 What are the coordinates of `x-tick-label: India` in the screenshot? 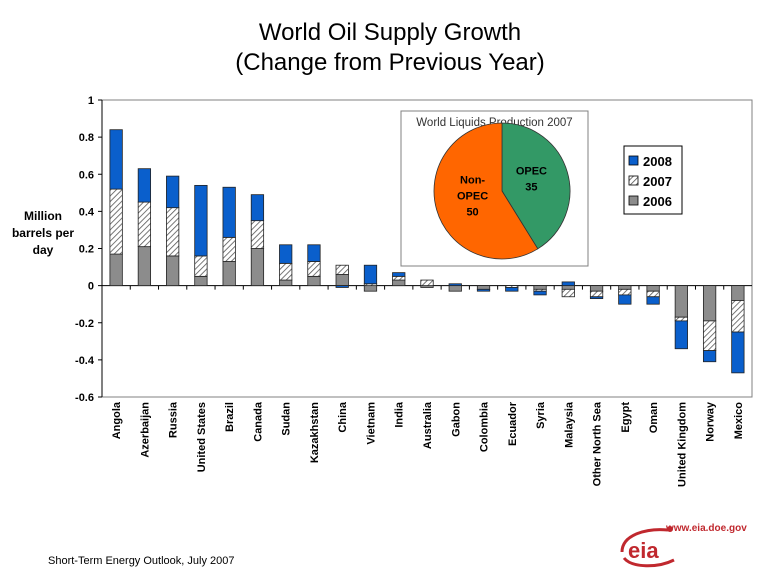 It's located at (400, 414).